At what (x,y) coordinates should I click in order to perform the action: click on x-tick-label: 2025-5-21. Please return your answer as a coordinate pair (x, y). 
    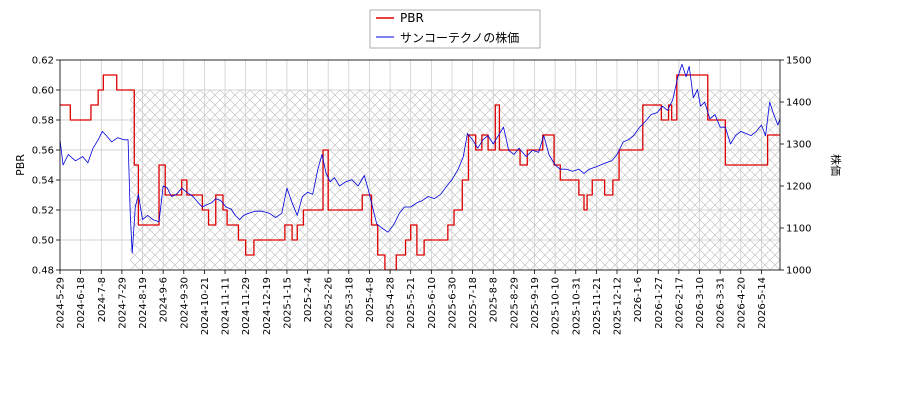
    Looking at the image, I should click on (411, 303).